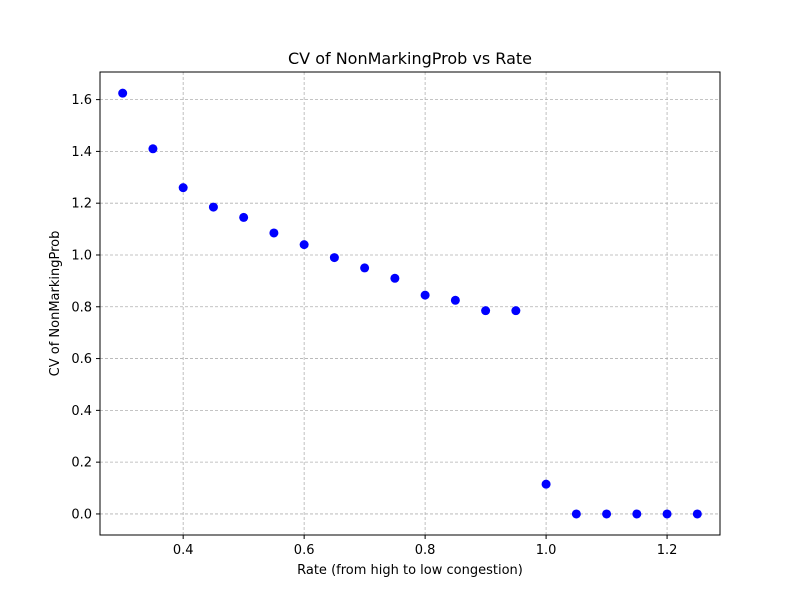 The width and height of the screenshot is (800, 600). What do you see at coordinates (81, 359) in the screenshot?
I see `y-tick-label: 0.6` at bounding box center [81, 359].